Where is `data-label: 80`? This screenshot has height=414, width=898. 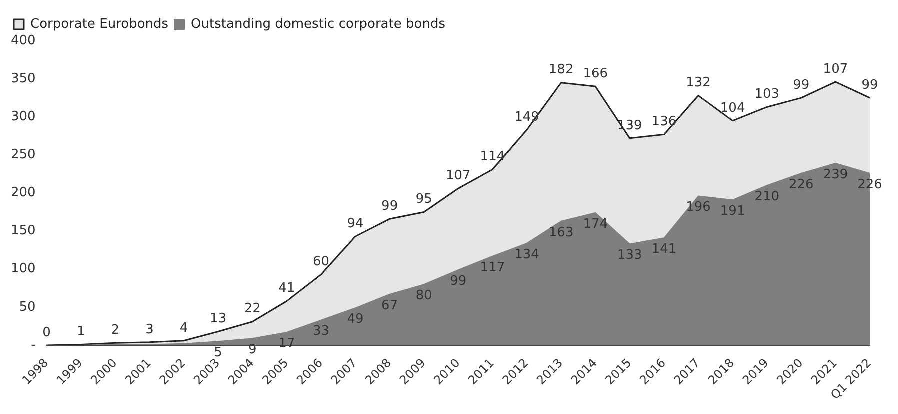
data-label: 80 is located at coordinates (424, 296).